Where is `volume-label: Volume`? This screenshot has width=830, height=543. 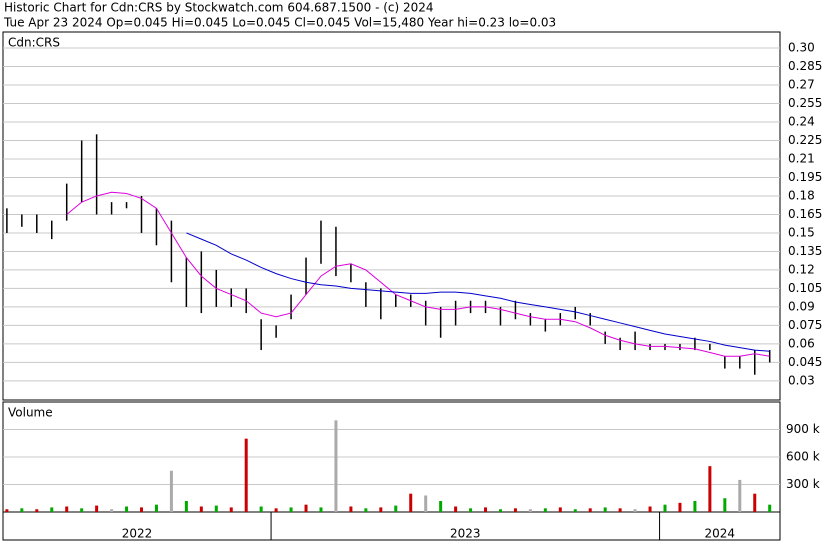
volume-label: Volume is located at coordinates (30, 413).